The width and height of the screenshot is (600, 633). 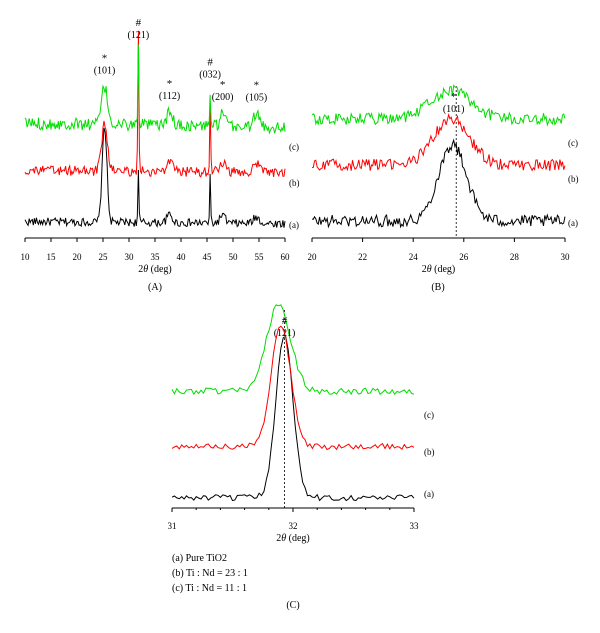 I want to click on panel-label: (B), so click(x=437, y=287).